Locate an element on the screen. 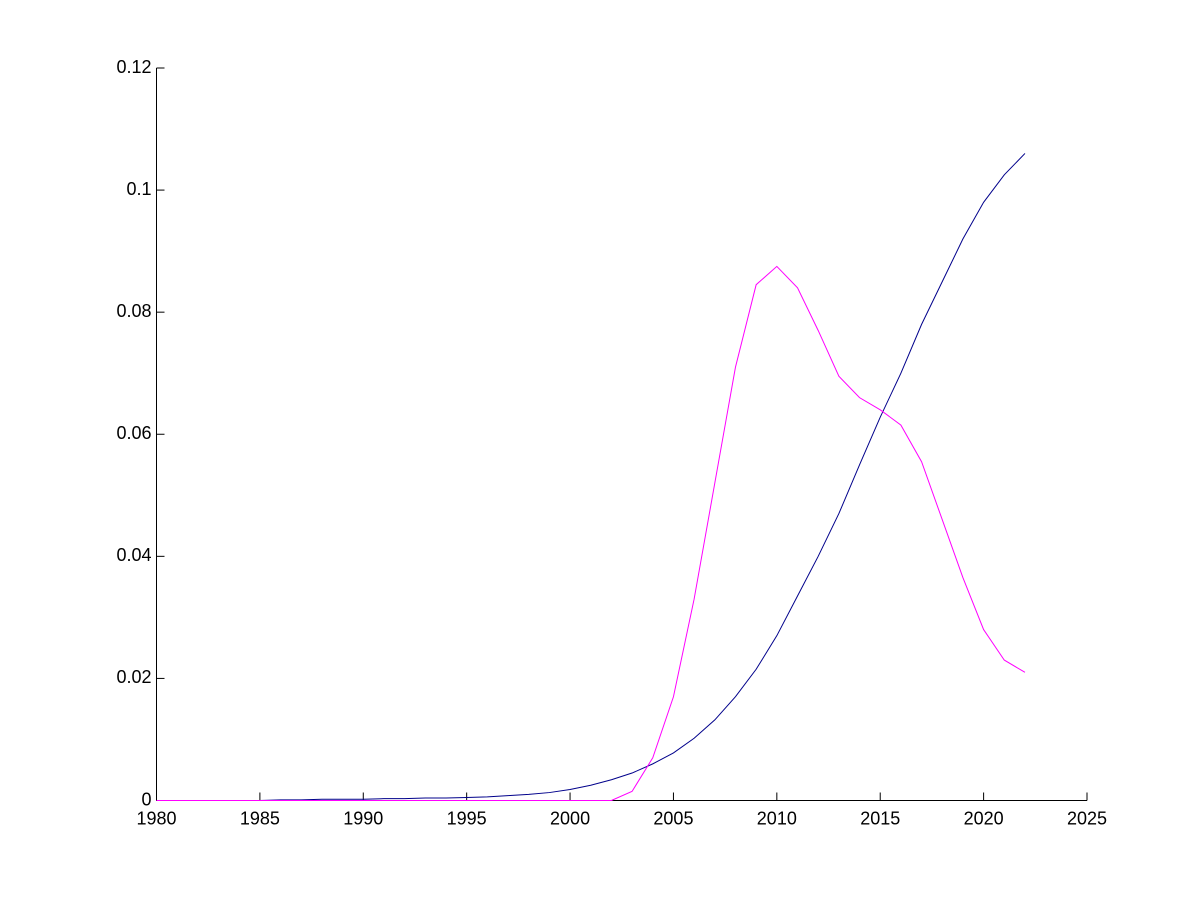 This screenshot has width=1200, height=900. x-tick-label: 2015 is located at coordinates (880, 818).